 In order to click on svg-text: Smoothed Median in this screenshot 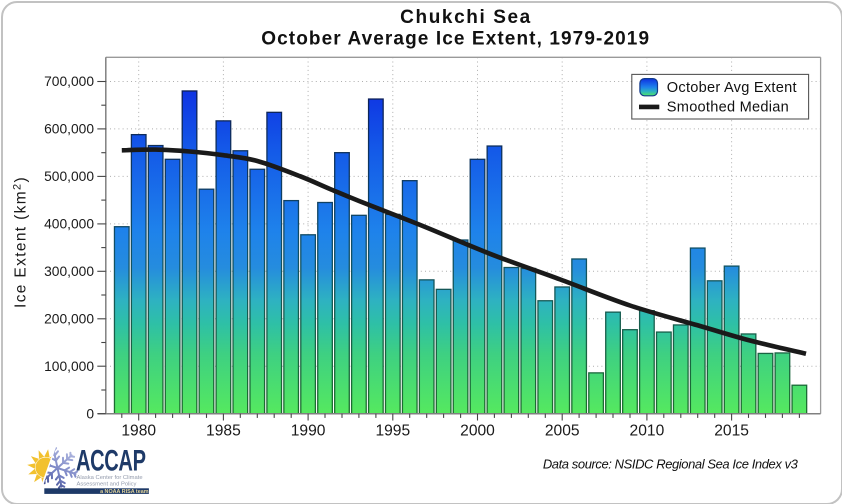, I will do `click(728, 108)`.